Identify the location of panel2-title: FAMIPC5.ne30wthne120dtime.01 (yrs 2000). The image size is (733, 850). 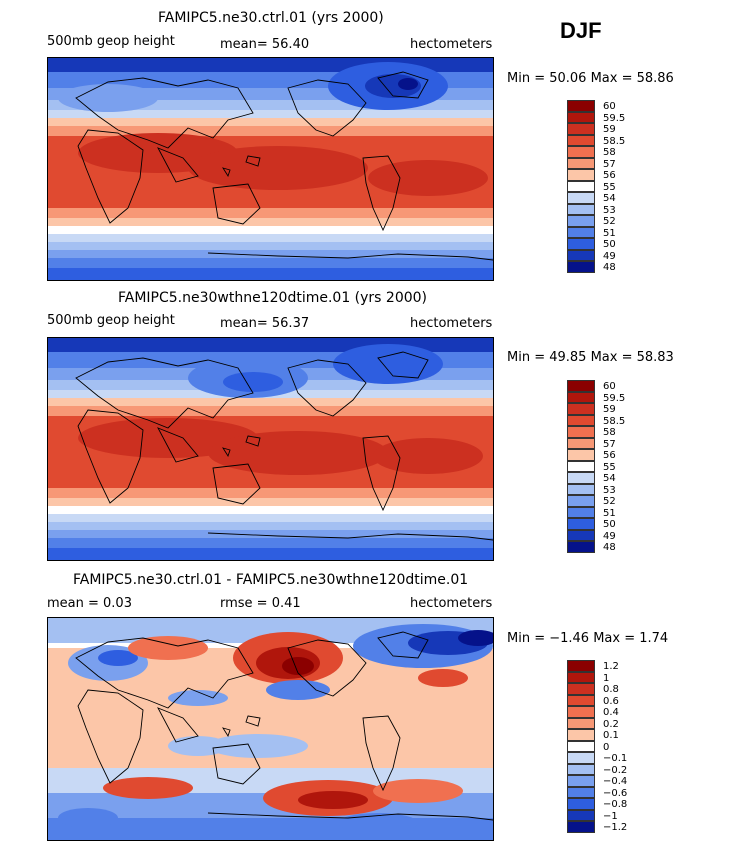
(273, 298).